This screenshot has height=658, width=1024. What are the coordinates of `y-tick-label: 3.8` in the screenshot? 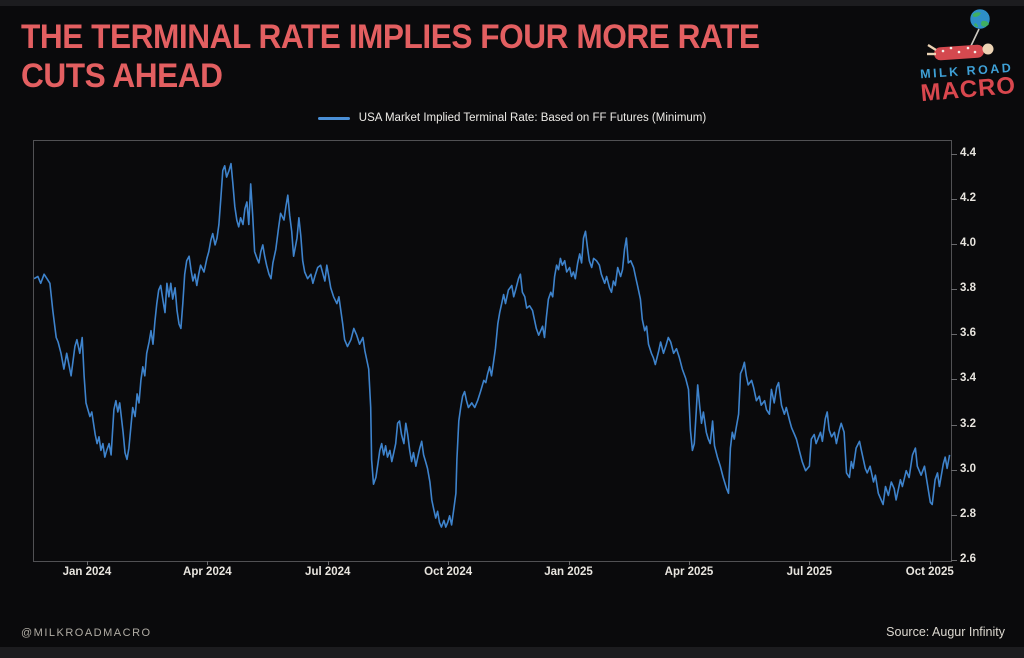 It's located at (968, 288).